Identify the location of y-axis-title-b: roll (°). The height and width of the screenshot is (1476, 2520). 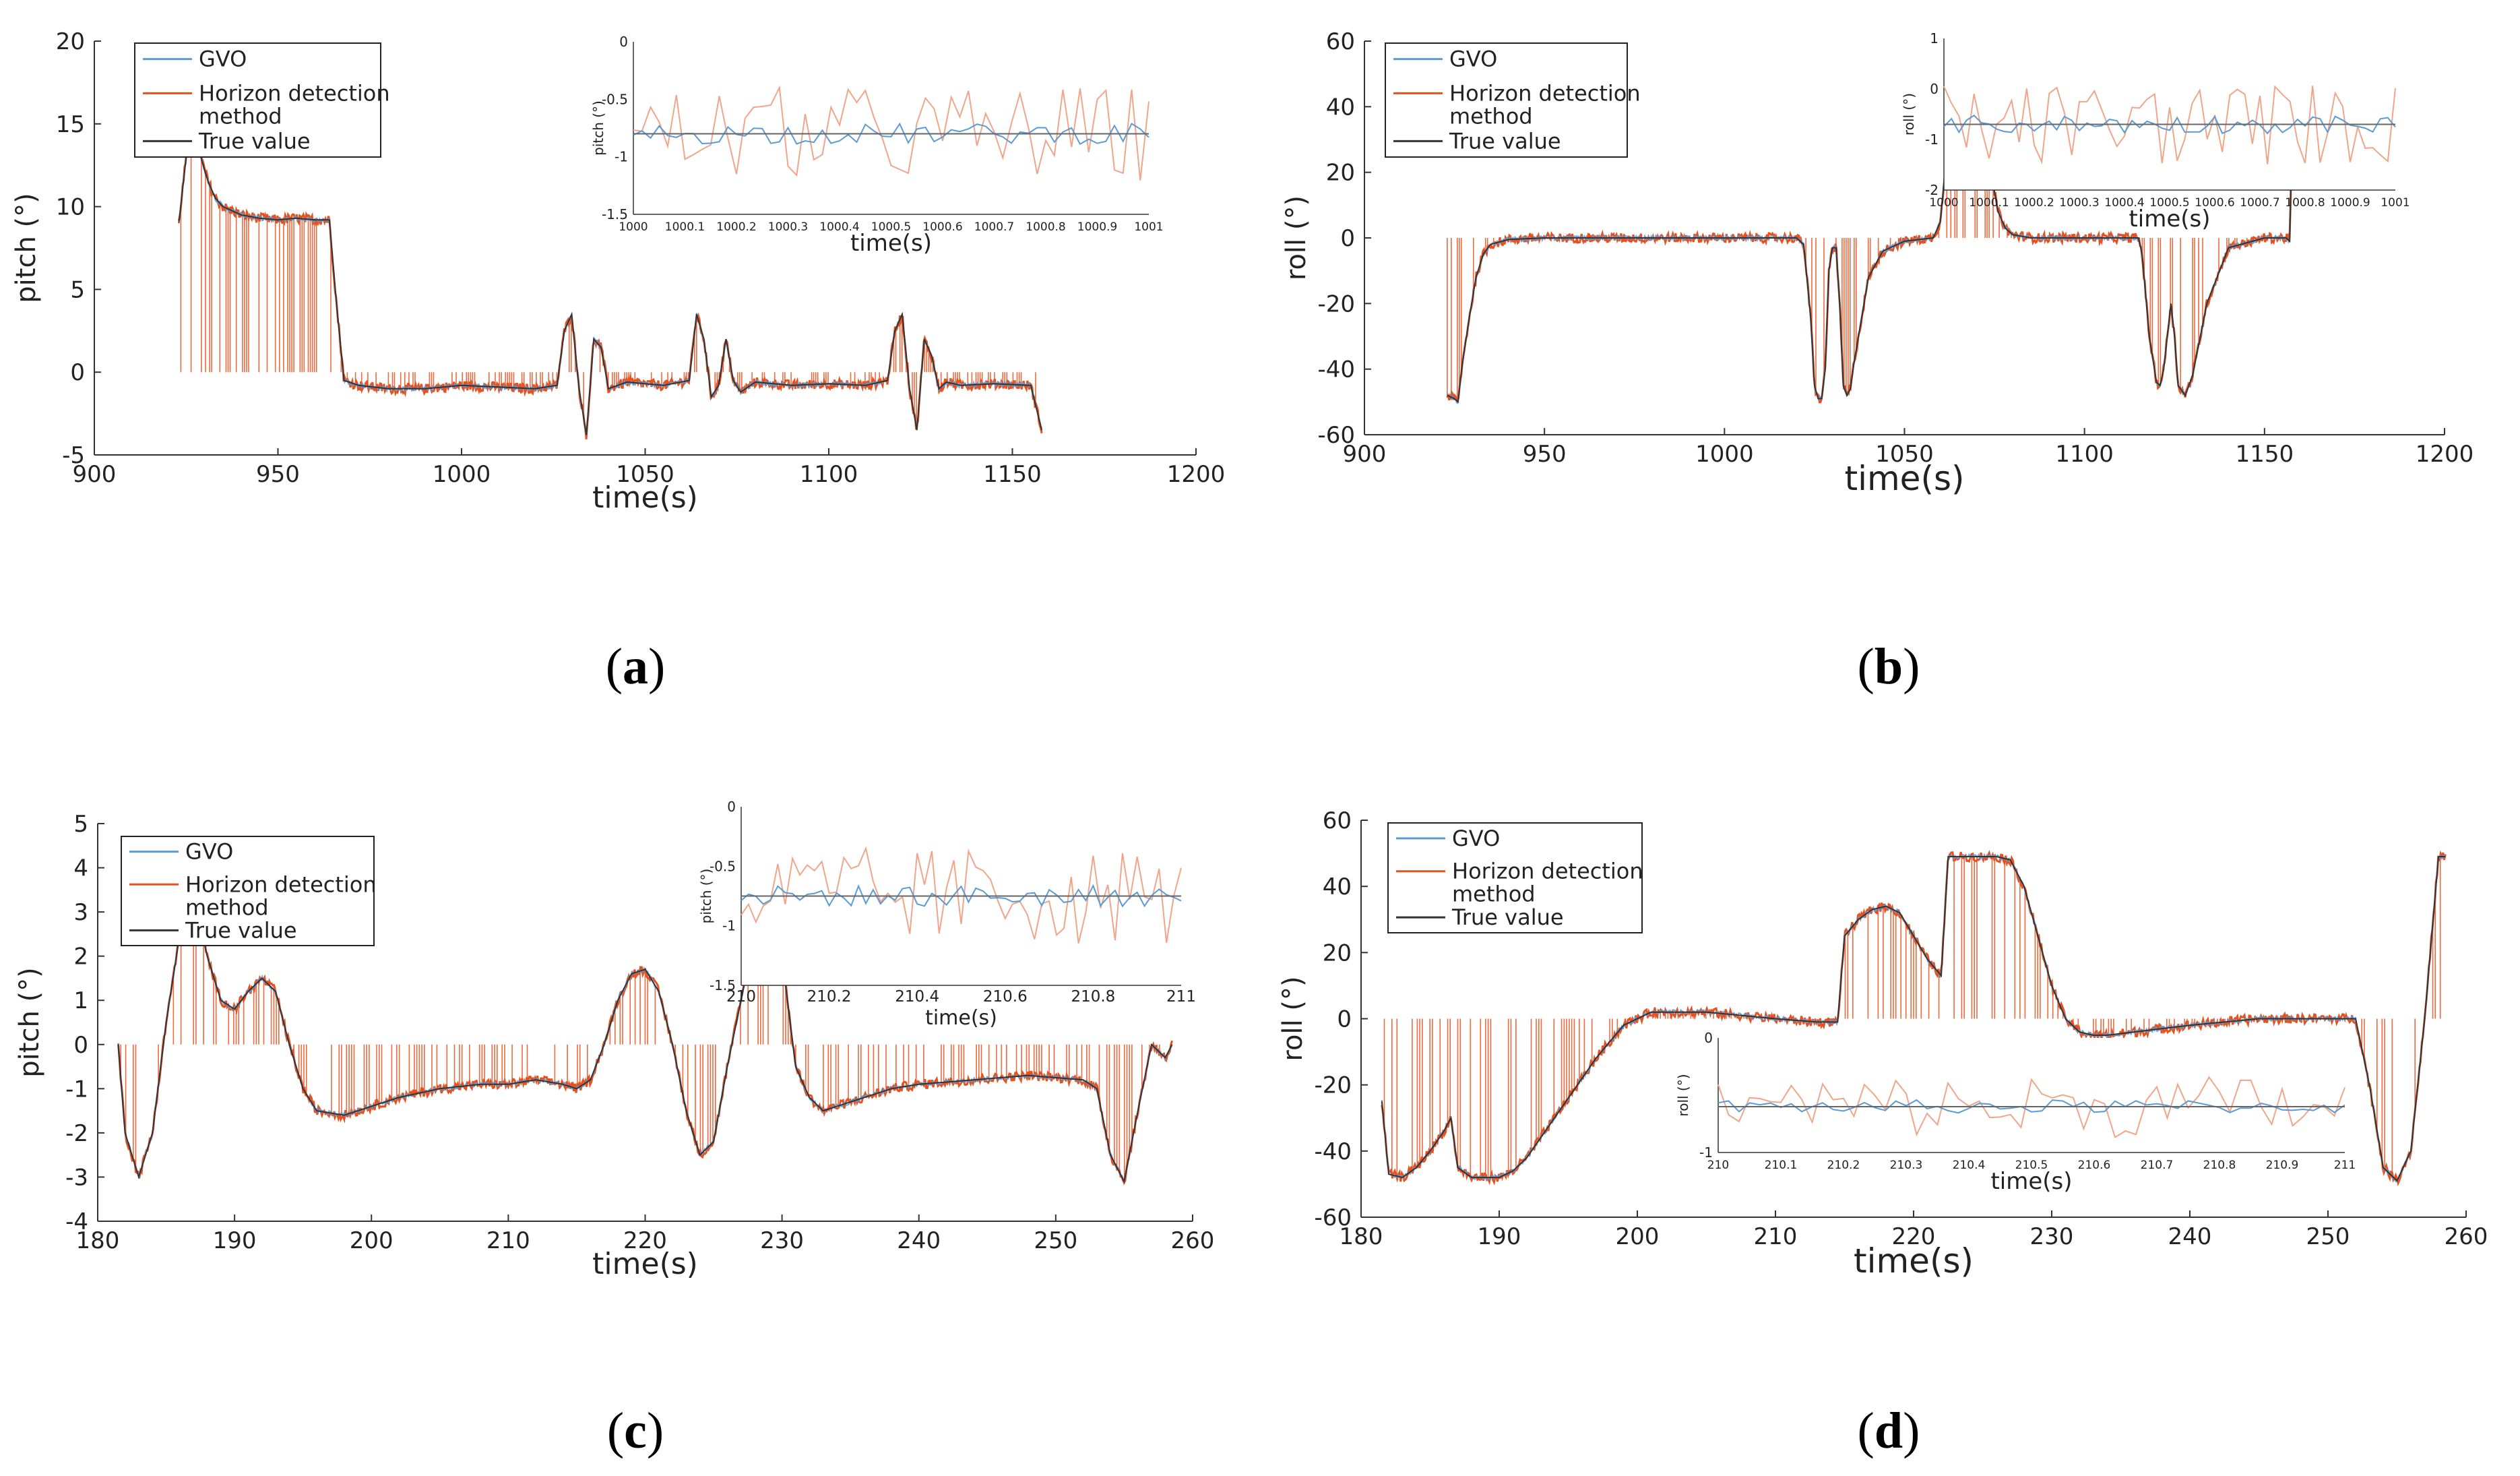
(1296, 237).